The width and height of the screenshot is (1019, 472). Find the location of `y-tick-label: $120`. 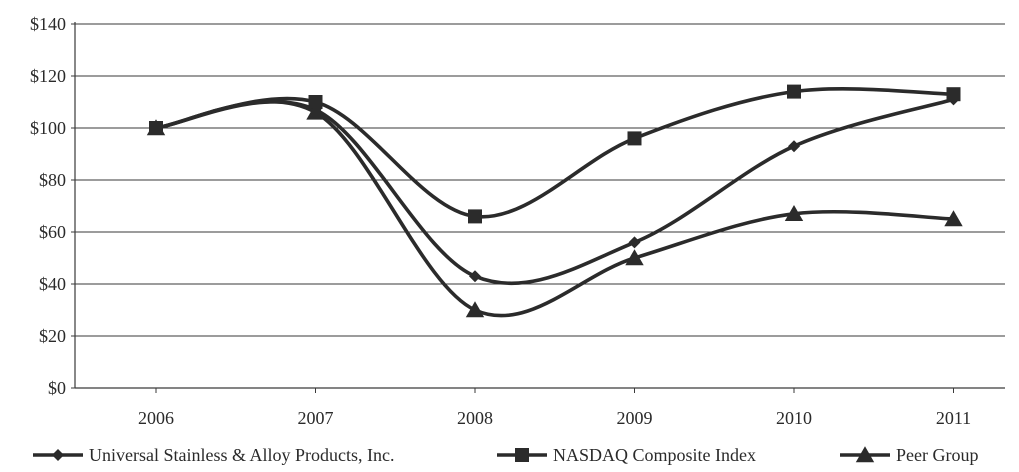

y-tick-label: $120 is located at coordinates (48, 76).